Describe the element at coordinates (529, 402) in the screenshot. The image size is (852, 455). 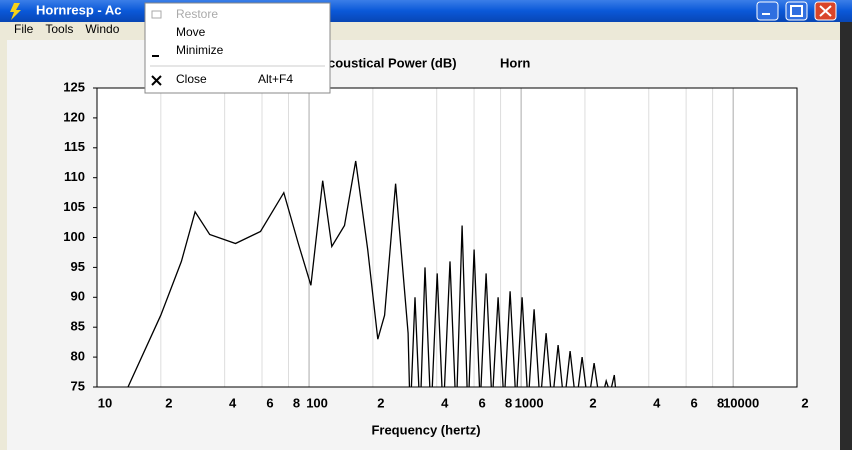
I see `x-tick-label: 1000` at that location.